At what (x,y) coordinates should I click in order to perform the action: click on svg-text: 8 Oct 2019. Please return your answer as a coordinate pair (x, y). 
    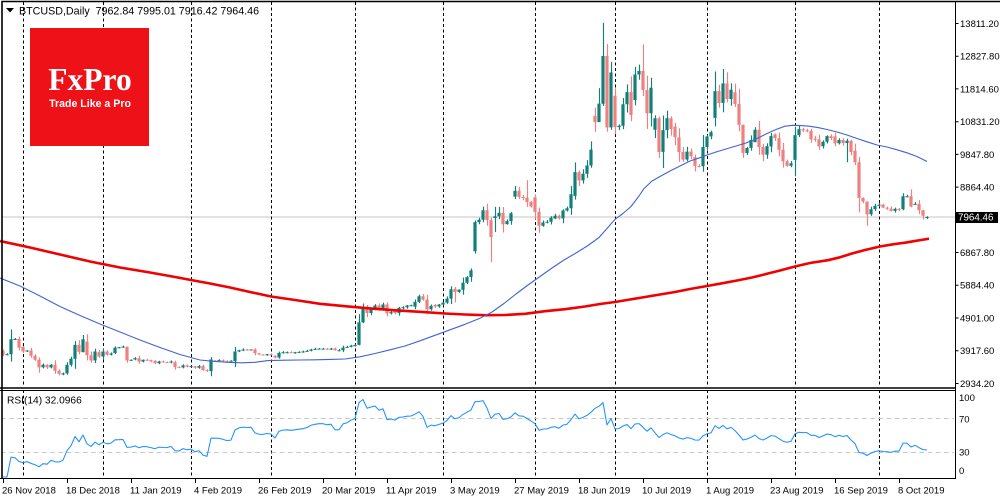
    Looking at the image, I should click on (921, 491).